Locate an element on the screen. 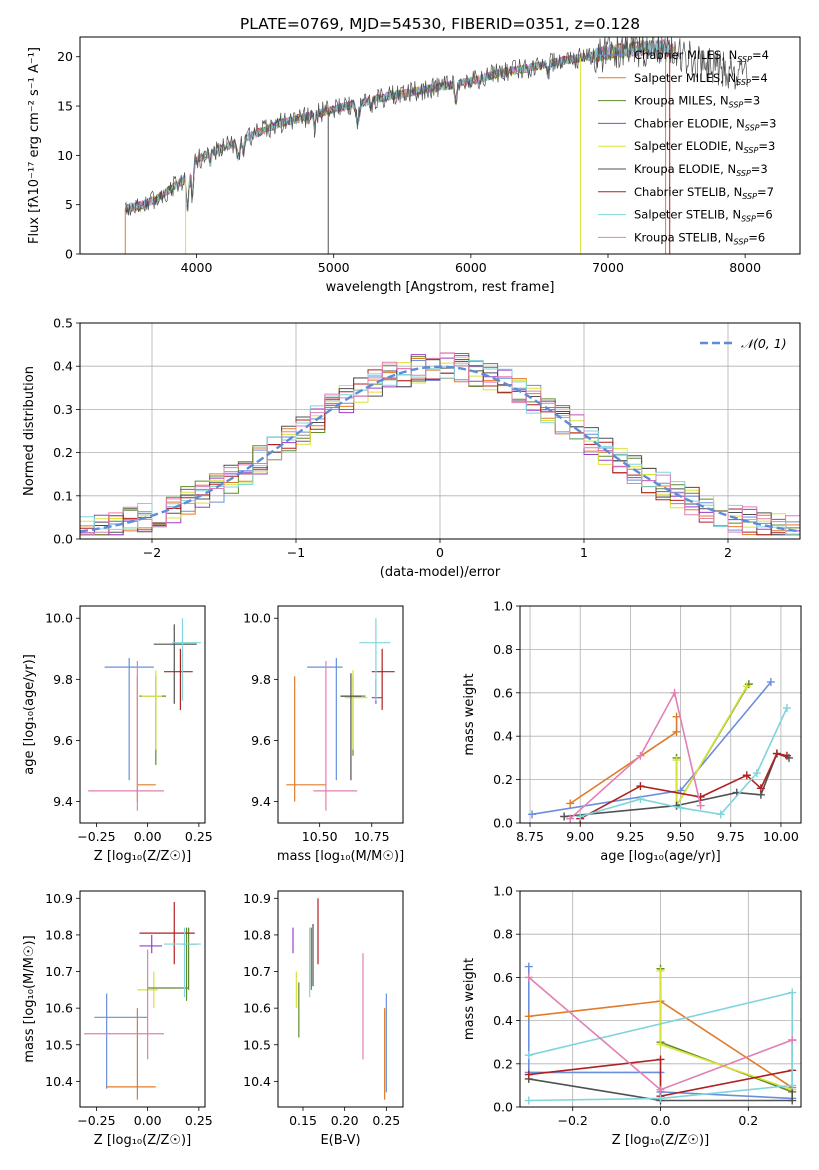 This screenshot has height=1170, width=819. y-tick-label: 10.4 is located at coordinates (257, 1081).